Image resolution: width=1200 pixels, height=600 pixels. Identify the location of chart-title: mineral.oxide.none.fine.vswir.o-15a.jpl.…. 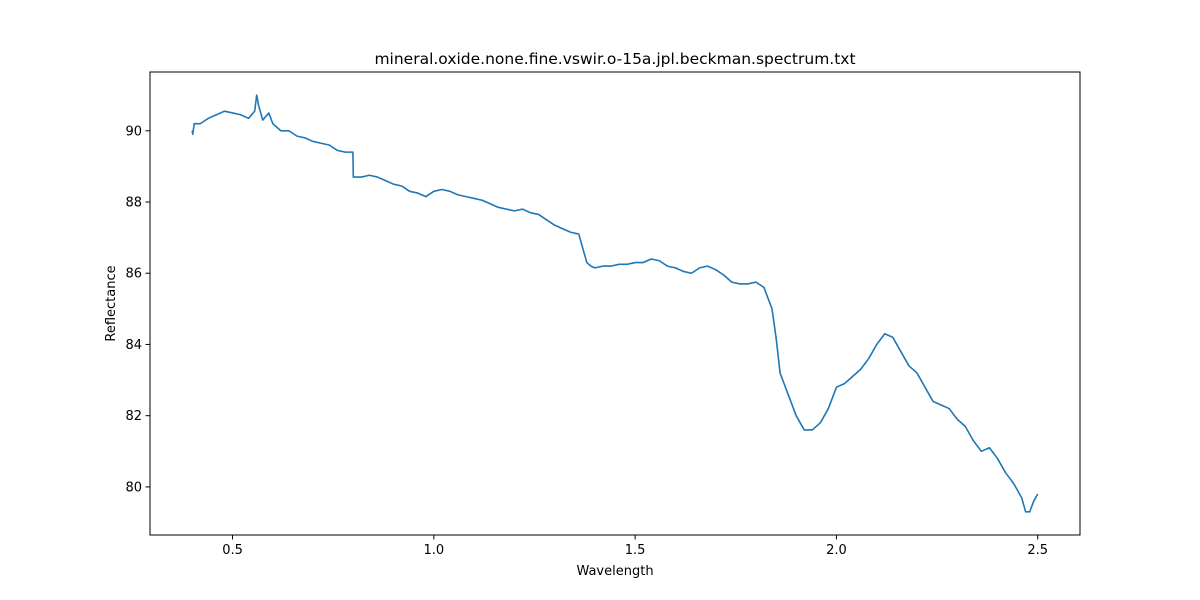
(614, 59).